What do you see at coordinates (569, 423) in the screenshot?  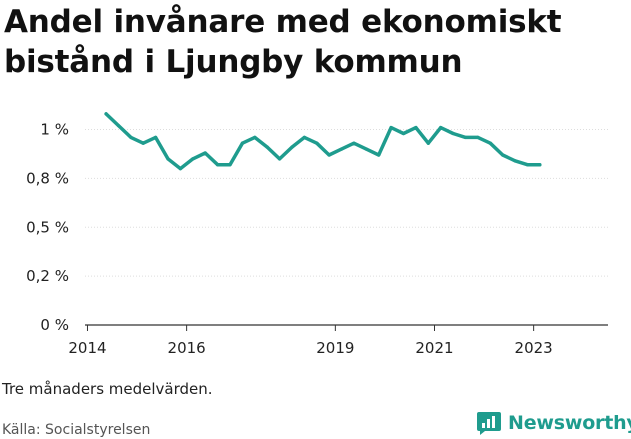 I see `brand-name: Newsworthy` at bounding box center [569, 423].